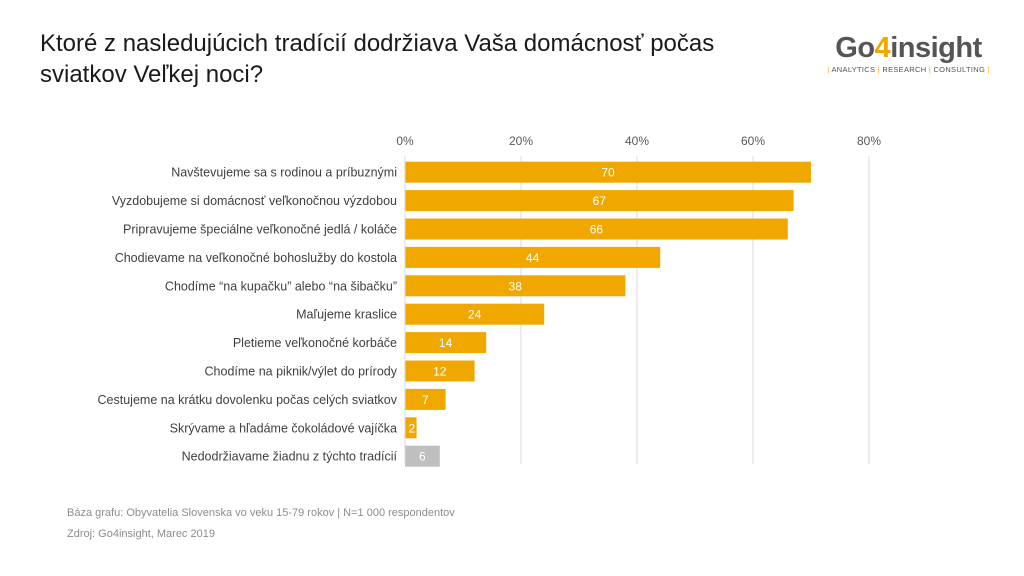  I want to click on data-label: 24, so click(475, 315).